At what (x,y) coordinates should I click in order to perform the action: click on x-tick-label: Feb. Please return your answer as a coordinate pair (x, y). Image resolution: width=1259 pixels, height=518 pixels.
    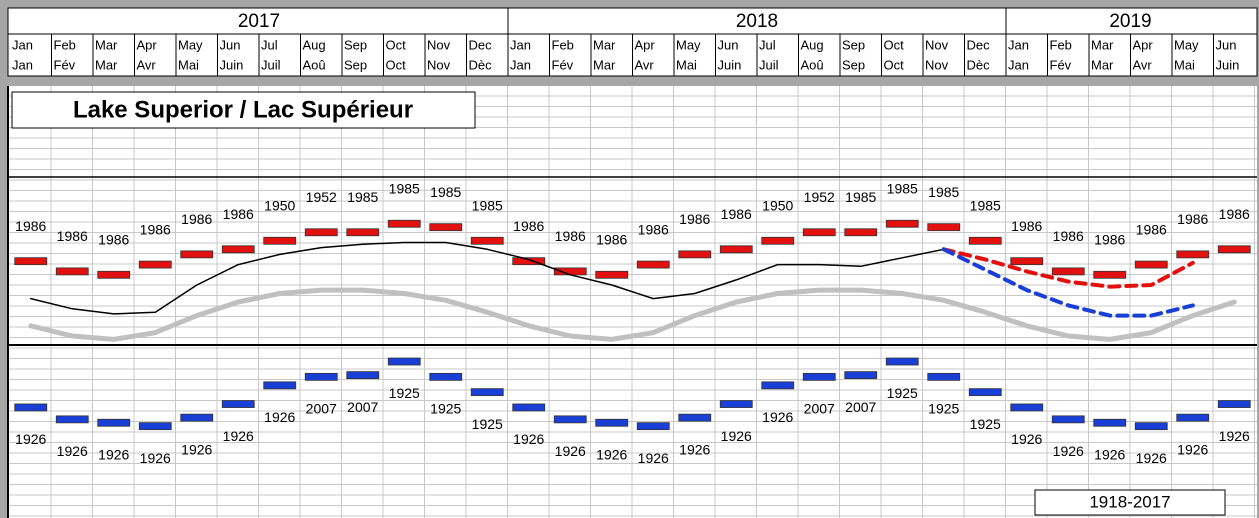
    Looking at the image, I should click on (563, 44).